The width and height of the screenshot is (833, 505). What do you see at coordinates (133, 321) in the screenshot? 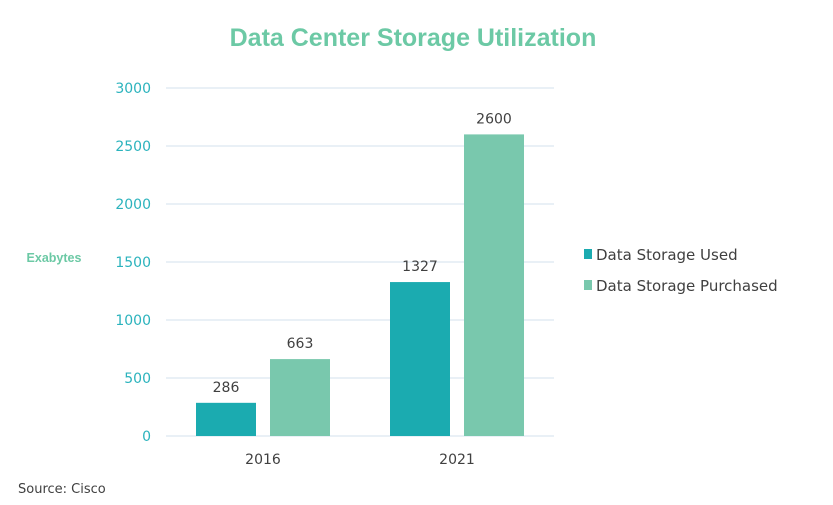
I see `y-tick-label: 1000` at bounding box center [133, 321].